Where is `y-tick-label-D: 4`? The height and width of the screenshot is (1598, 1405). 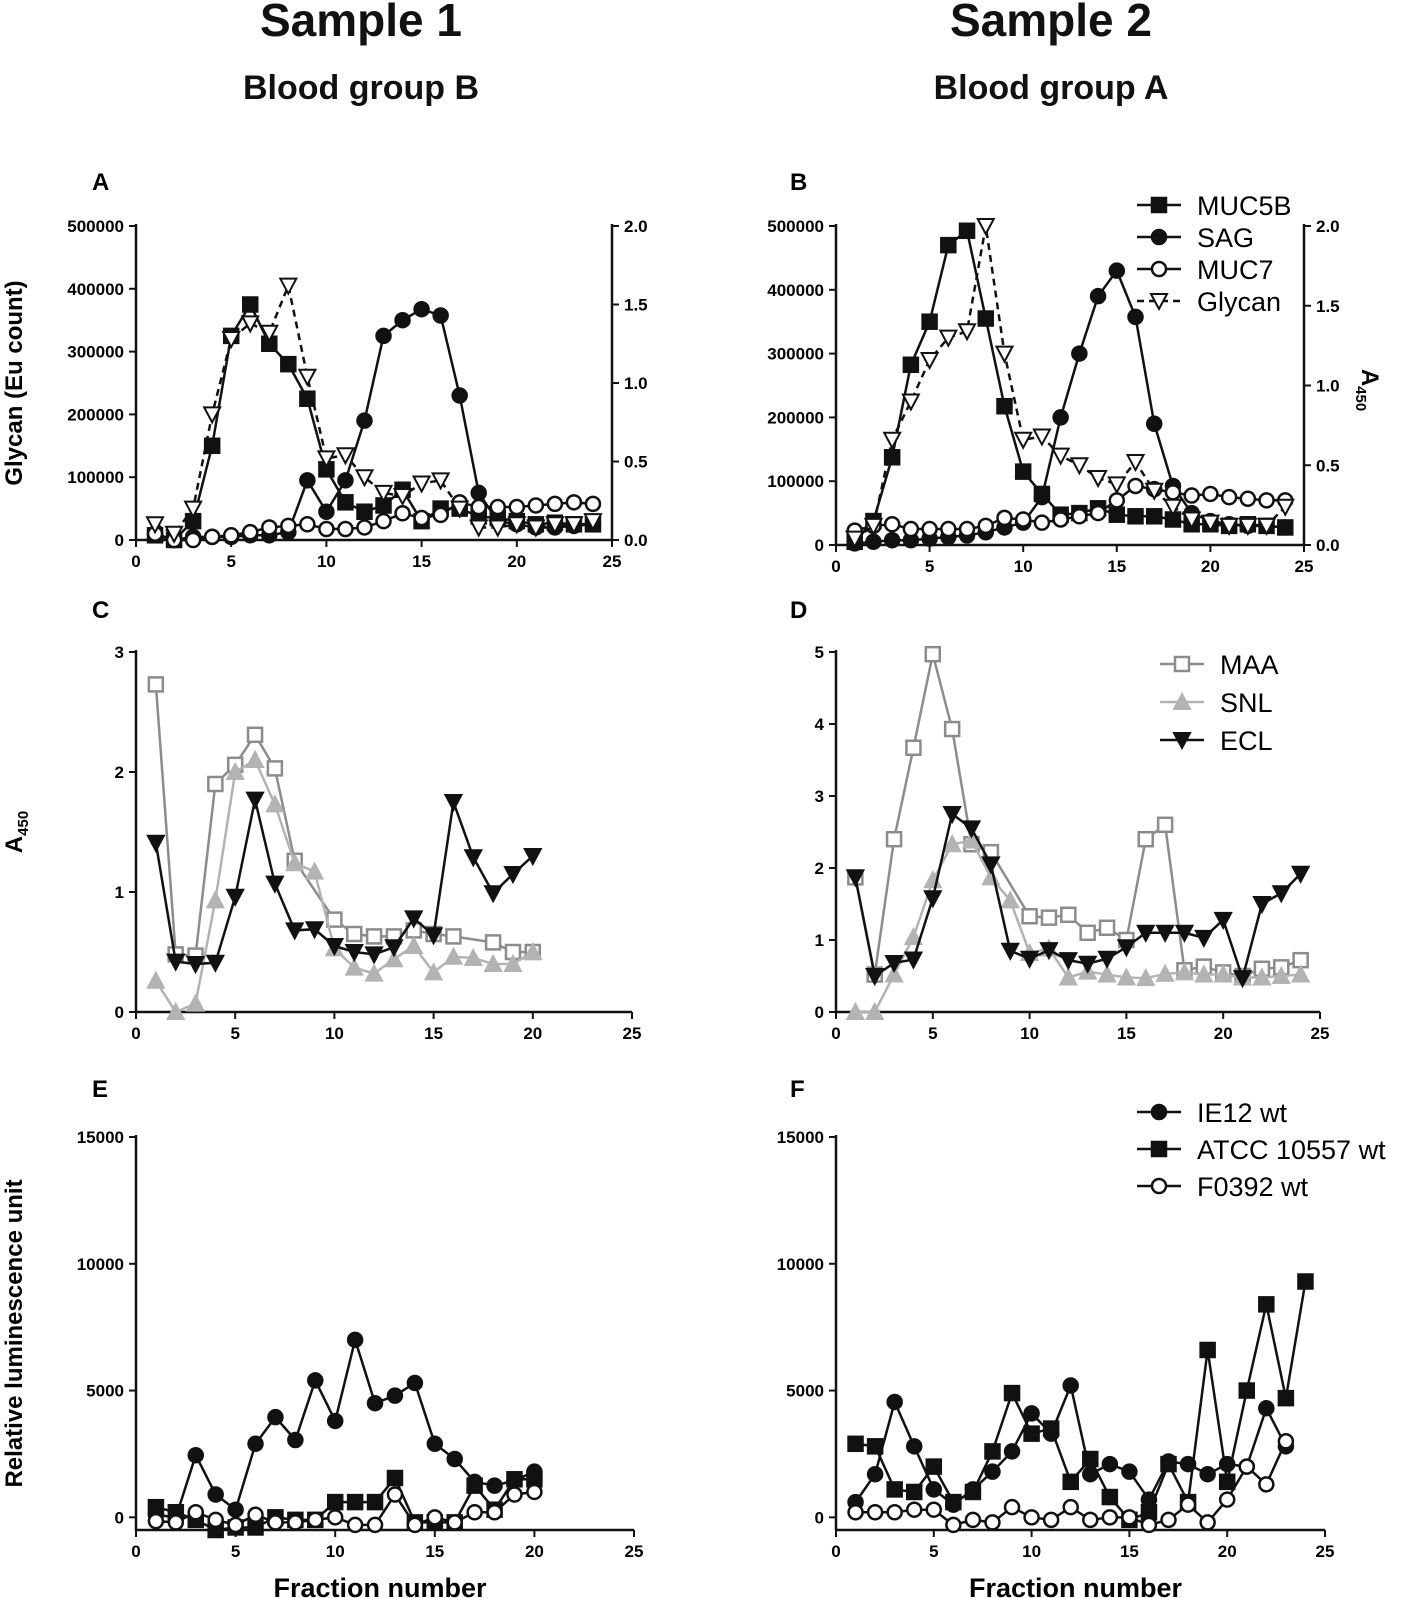
y-tick-label-D: 4 is located at coordinates (820, 724).